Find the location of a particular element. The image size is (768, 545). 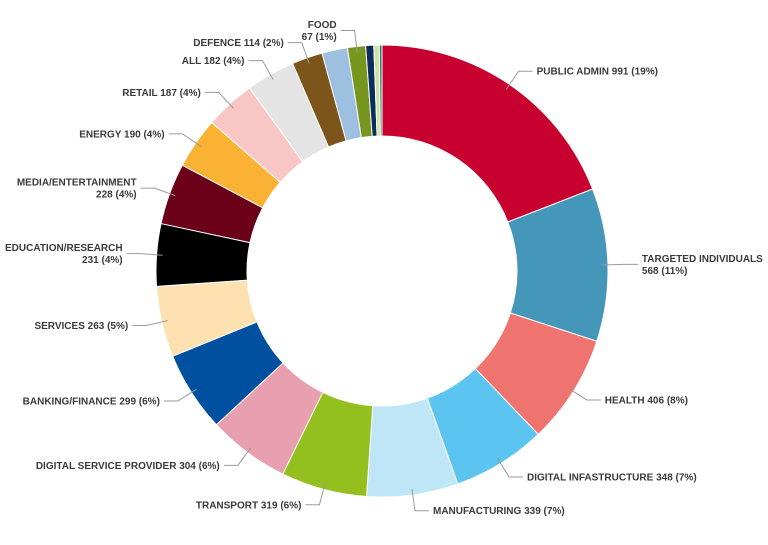

slice-label: BANKING/FINANCE 299 (6%) is located at coordinates (91, 402).